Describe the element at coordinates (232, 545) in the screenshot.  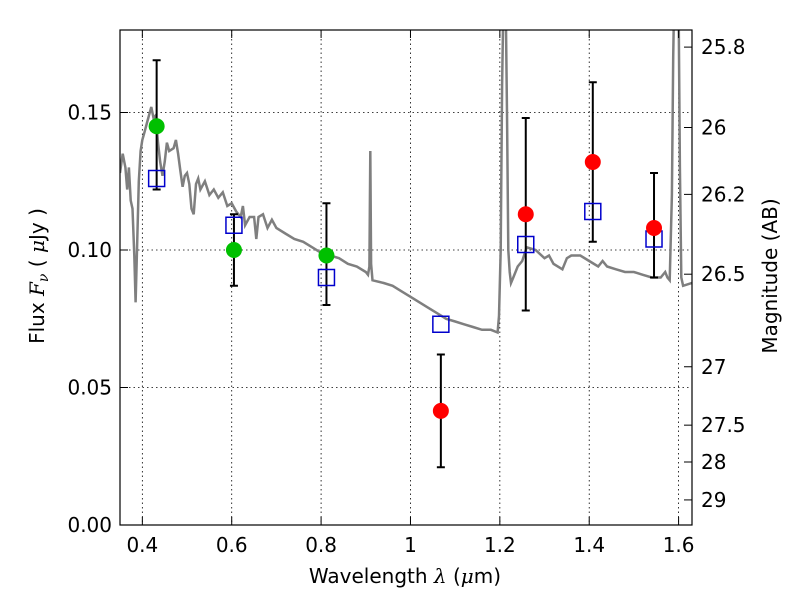
I see `x-tick-label: 0.6` at that location.